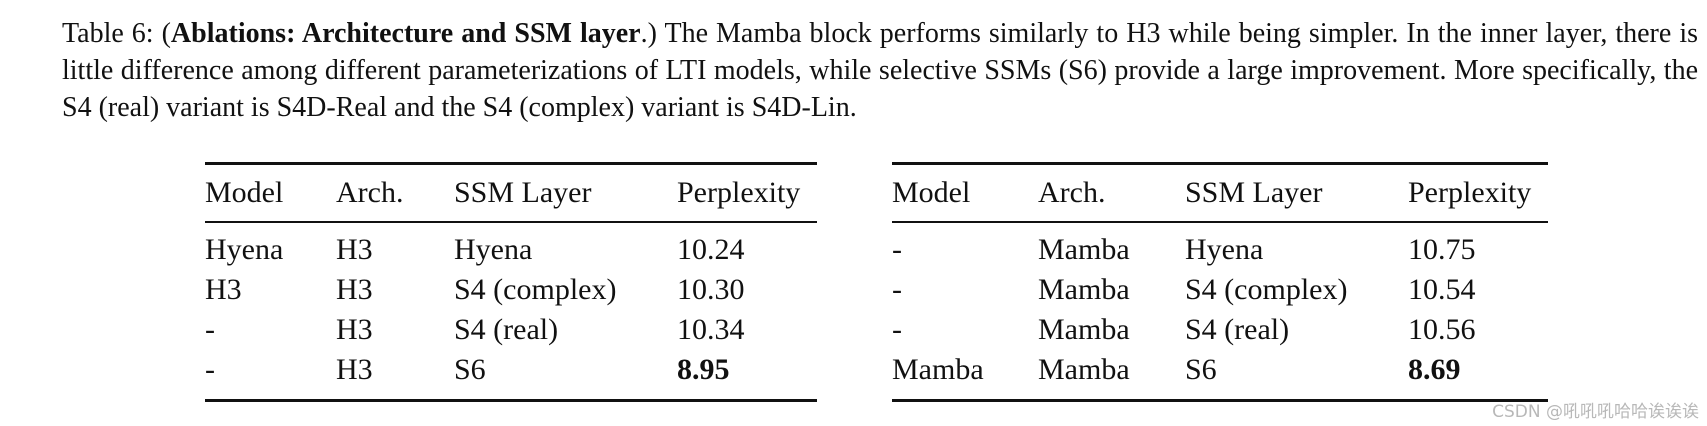 Image resolution: width=1707 pixels, height=426 pixels. Describe the element at coordinates (1442, 289) in the screenshot. I see `table-cell: 10.54` at that location.